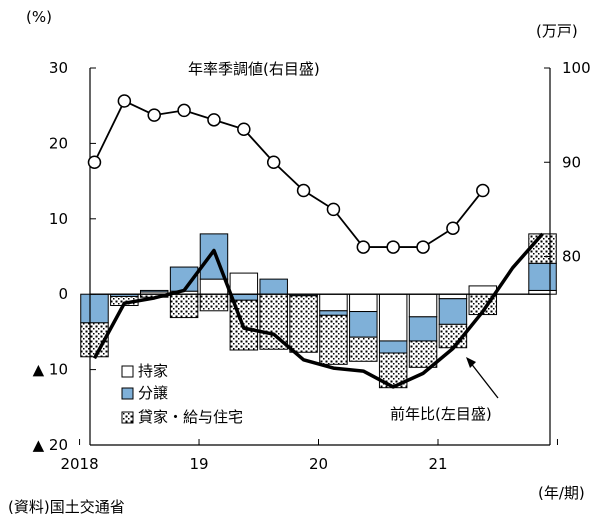  I want to click on x-axis-tick-label: 19, so click(198, 464).